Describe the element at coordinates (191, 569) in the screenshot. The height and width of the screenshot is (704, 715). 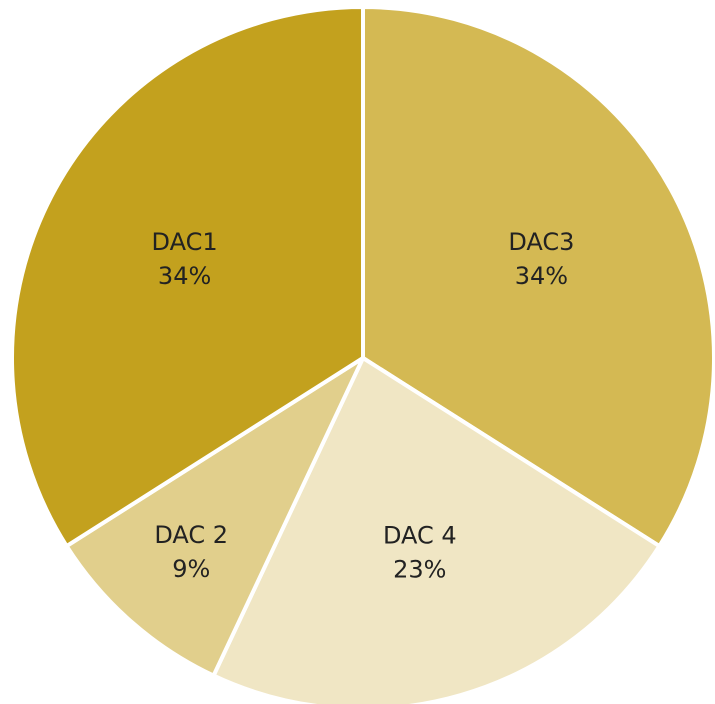
I see `slice-value-label: 9%` at that location.